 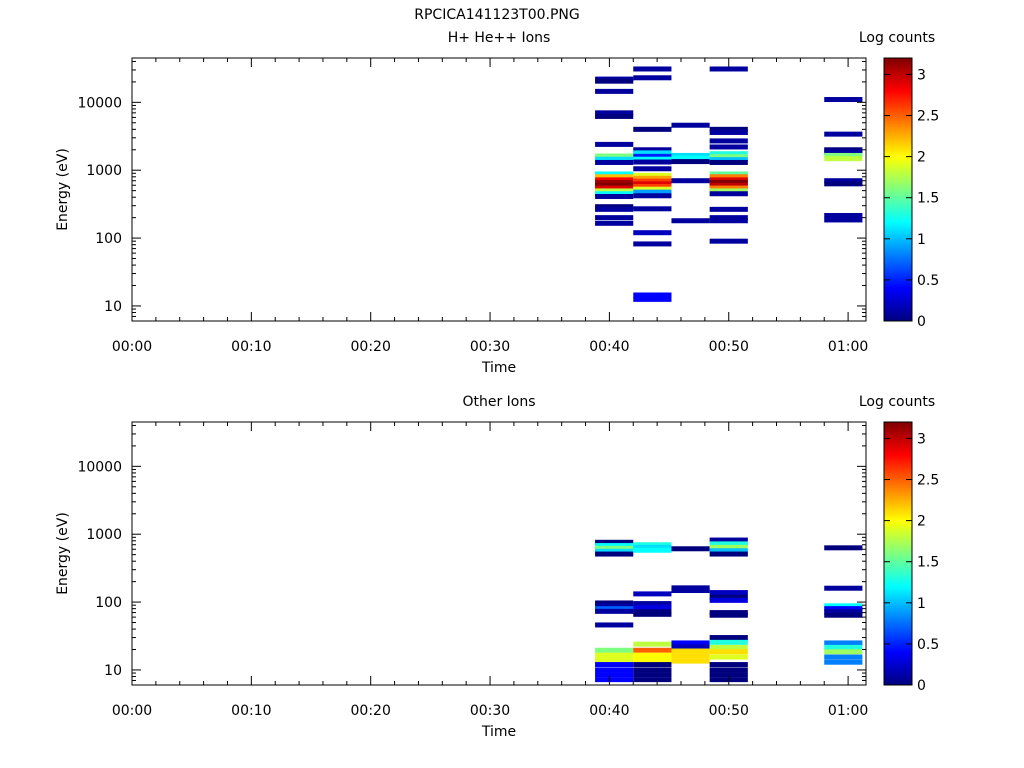 What do you see at coordinates (496, 15) in the screenshot?
I see `figure-title: RPCICA141123T00.PNG` at bounding box center [496, 15].